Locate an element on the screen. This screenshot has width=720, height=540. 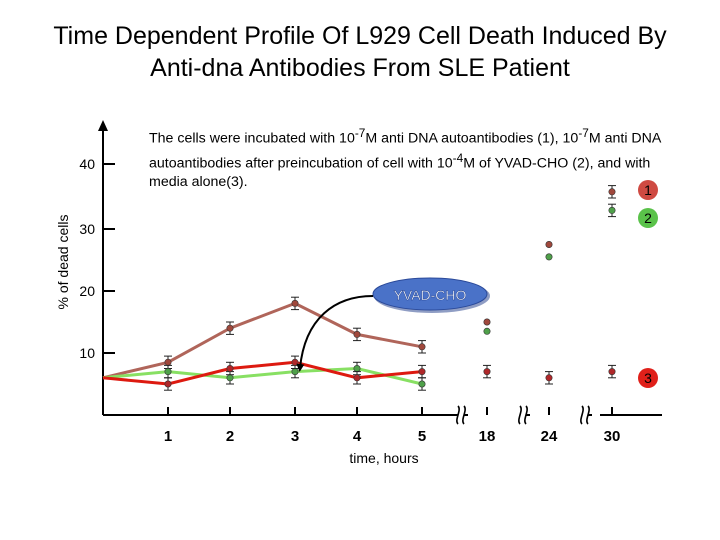
annotation-label: YVAD-CHO is located at coordinates (430, 295).